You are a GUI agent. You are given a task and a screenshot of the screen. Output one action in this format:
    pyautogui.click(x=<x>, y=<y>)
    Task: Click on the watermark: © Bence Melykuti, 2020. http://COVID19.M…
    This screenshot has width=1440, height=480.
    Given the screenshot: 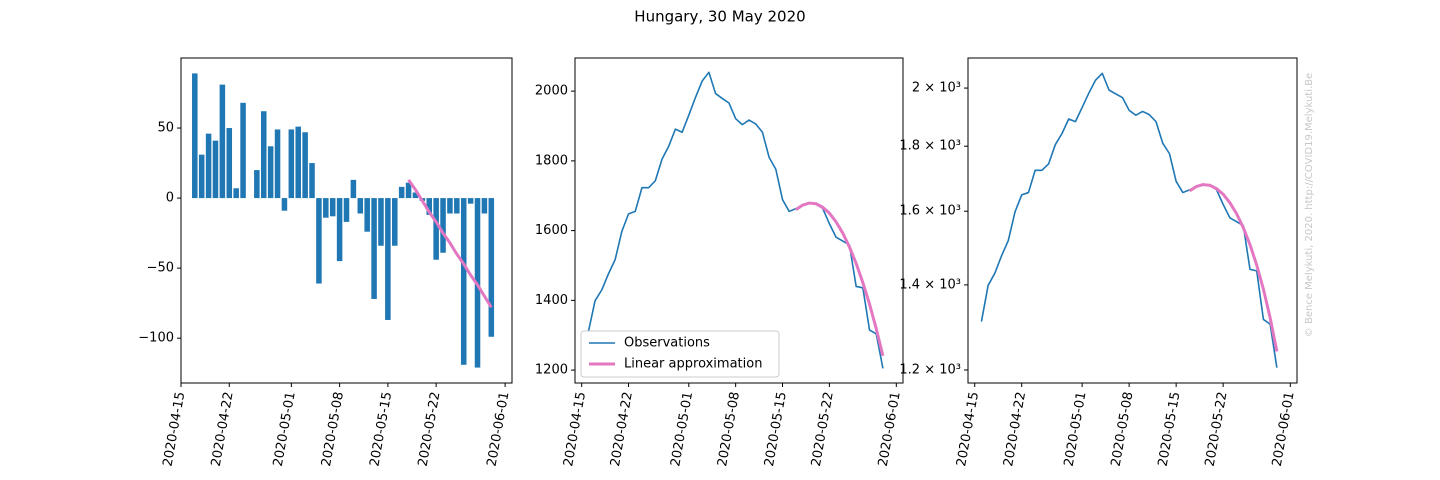 What is the action you would take?
    pyautogui.click(x=1309, y=205)
    